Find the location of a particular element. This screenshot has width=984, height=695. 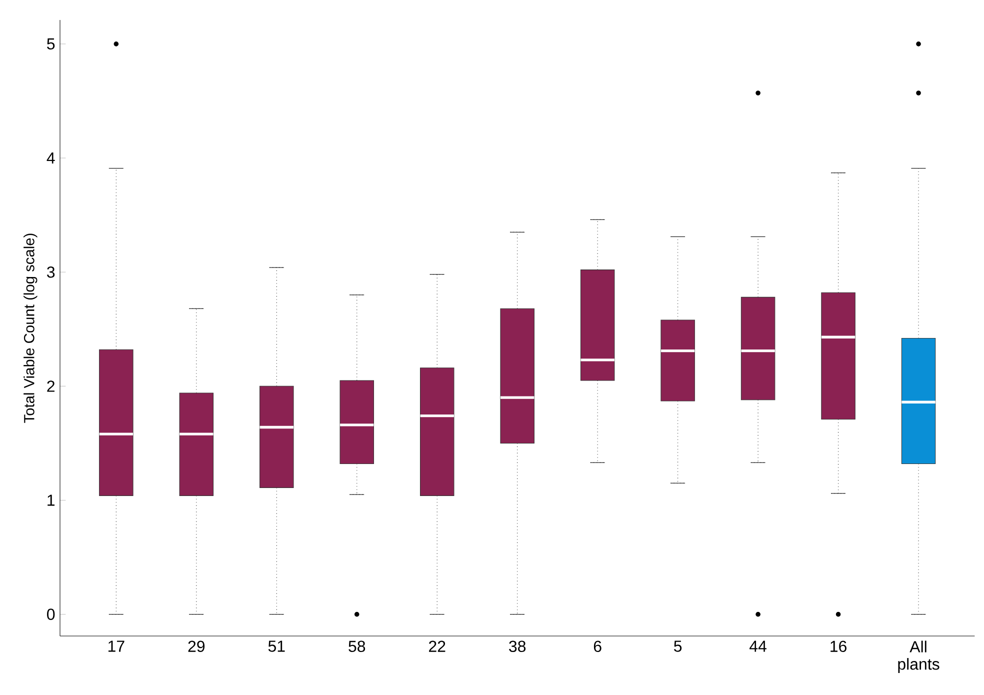

y-tick-label: 0 is located at coordinates (51, 614).